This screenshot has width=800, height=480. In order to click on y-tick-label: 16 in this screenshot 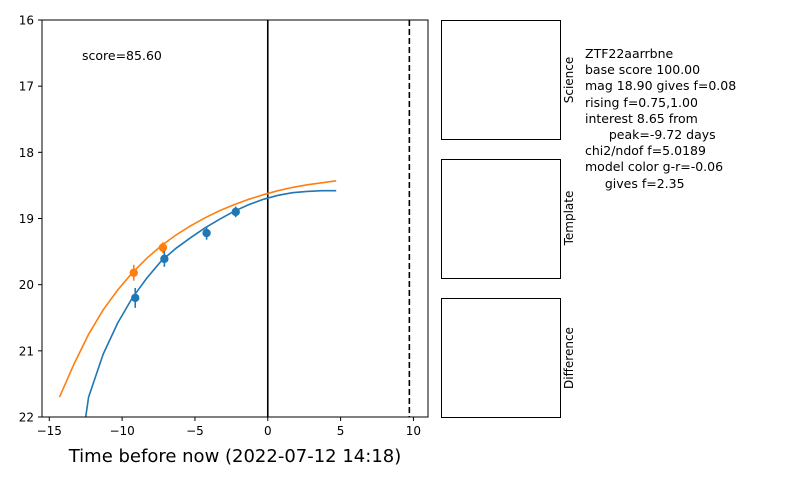, I will do `click(26, 21)`.